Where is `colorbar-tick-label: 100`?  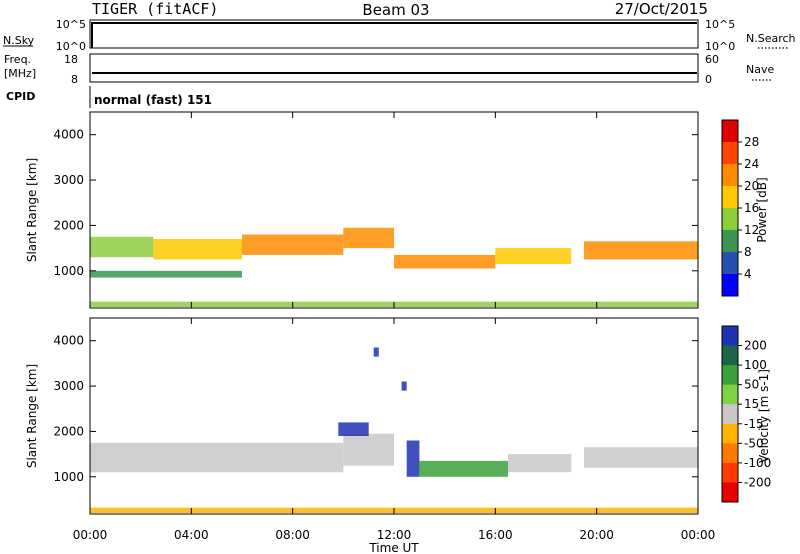 colorbar-tick-label: 100 is located at coordinates (755, 365).